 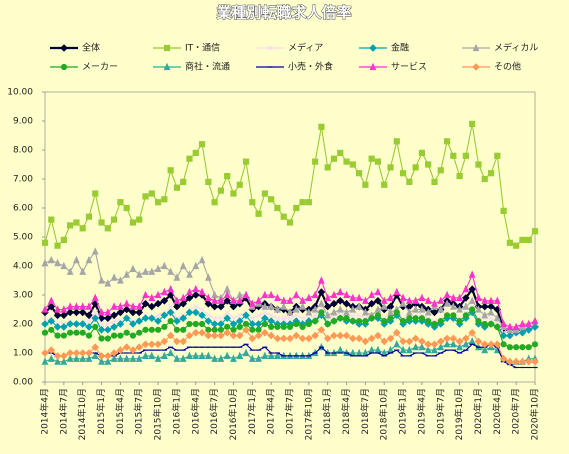 I want to click on y-tick-label: 0.00, so click(x=23, y=383).